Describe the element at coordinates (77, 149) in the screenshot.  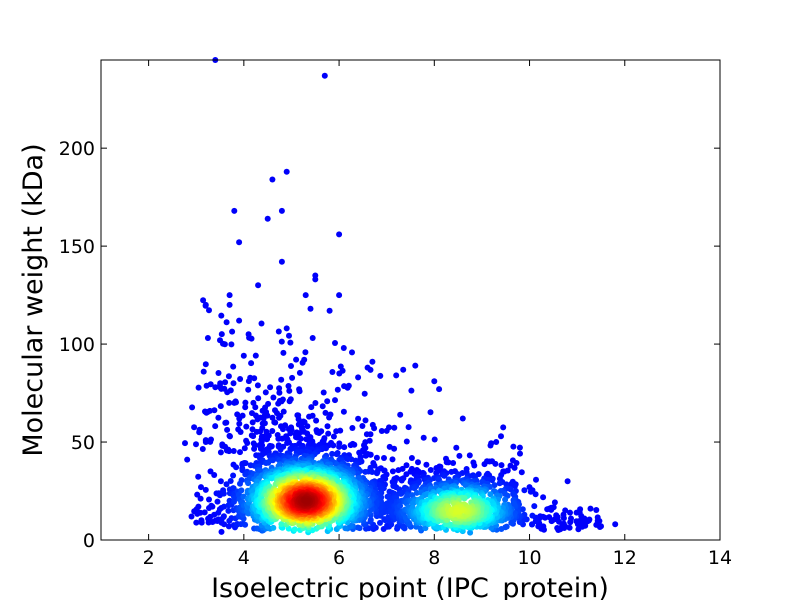
I see `y-tick-label: 200` at that location.